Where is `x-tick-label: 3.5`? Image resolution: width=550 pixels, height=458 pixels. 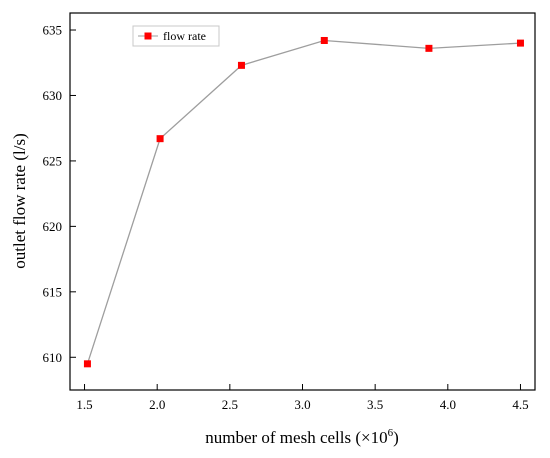 x-tick-label: 3.5 is located at coordinates (375, 404).